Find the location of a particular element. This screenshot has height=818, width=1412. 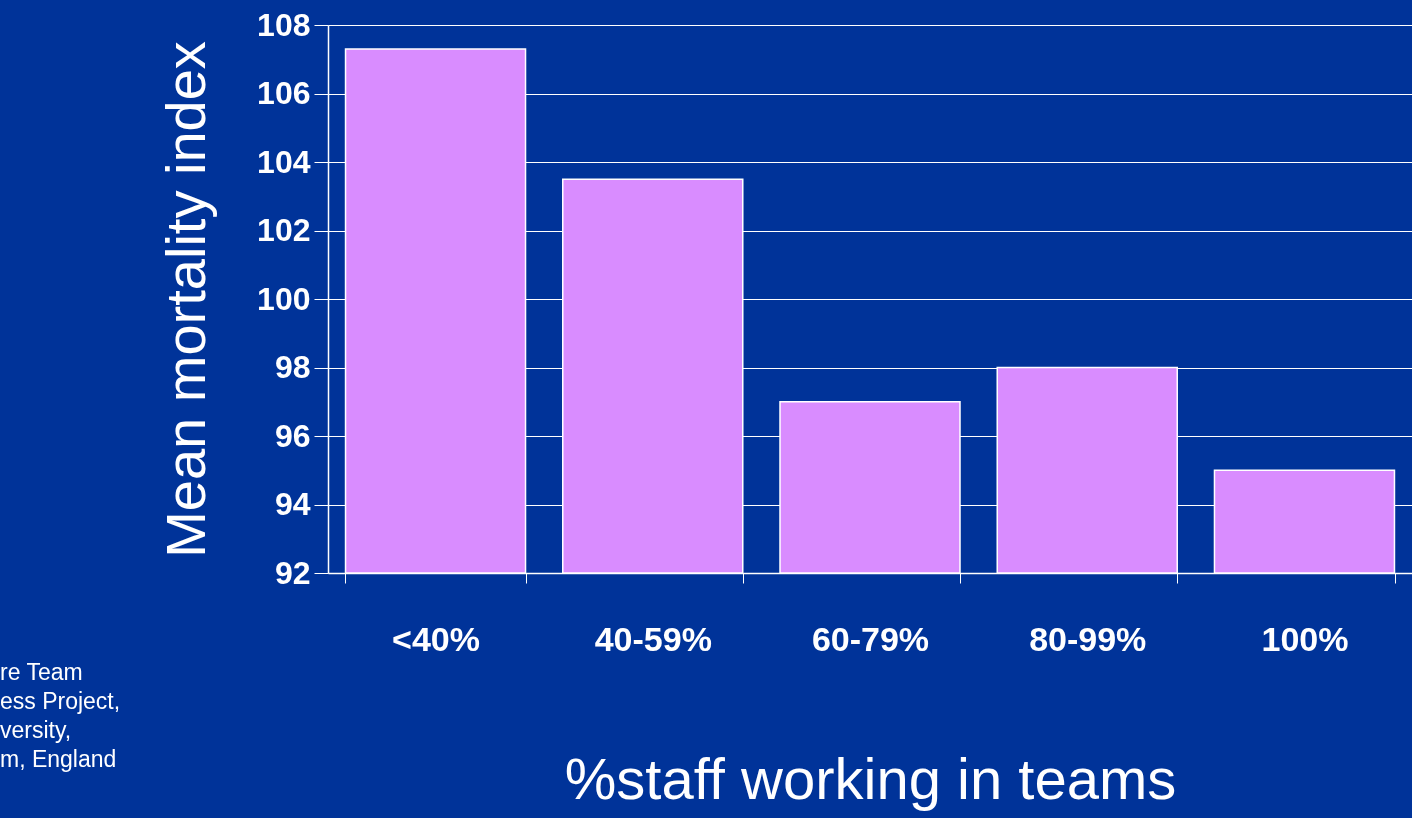

y-tick-label: 94 is located at coordinates (292, 504).